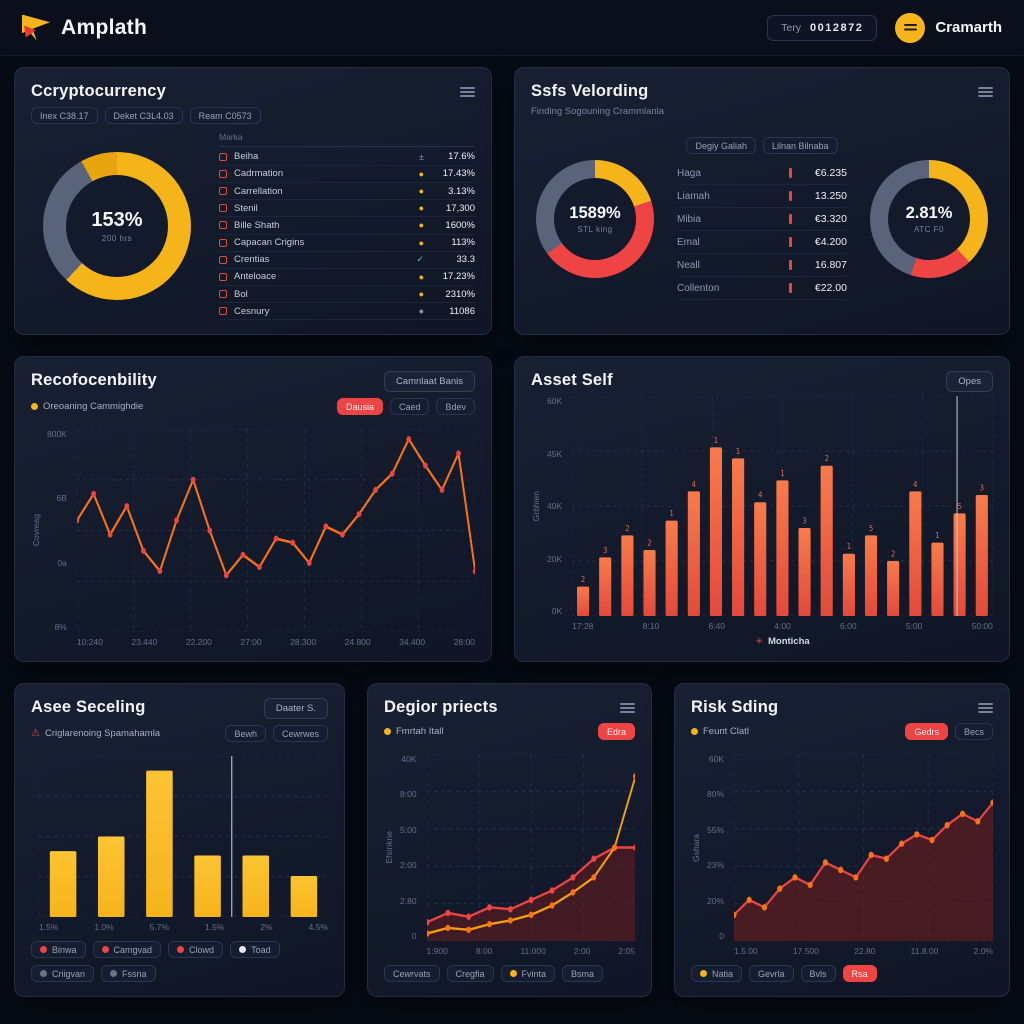 The image size is (1024, 1024). I want to click on label: Becs, so click(973, 731).